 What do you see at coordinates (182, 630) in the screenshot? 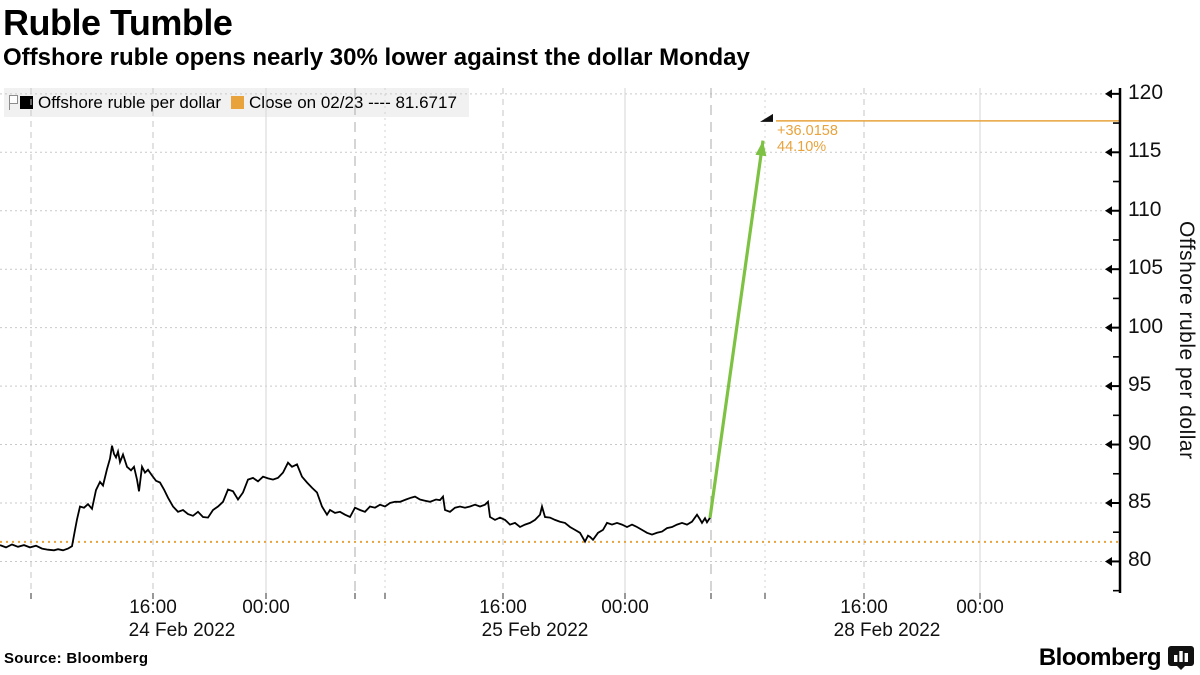
I see `x-date-label: 24 Feb 2022` at bounding box center [182, 630].